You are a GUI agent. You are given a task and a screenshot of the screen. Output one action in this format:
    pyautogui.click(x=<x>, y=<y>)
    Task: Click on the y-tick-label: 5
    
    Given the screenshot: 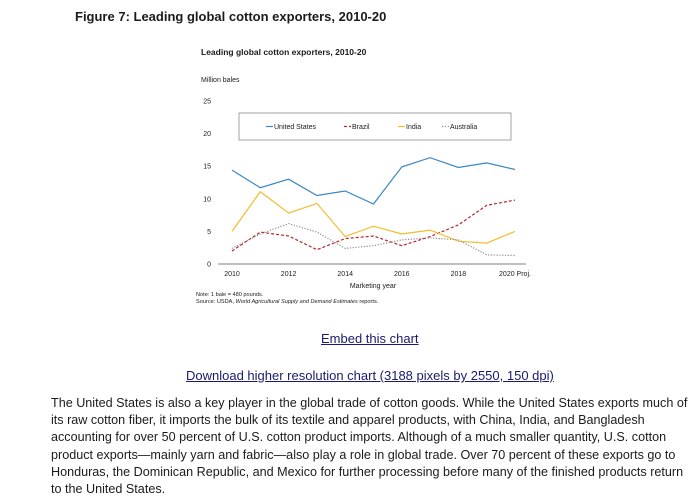 What is the action you would take?
    pyautogui.click(x=209, y=232)
    